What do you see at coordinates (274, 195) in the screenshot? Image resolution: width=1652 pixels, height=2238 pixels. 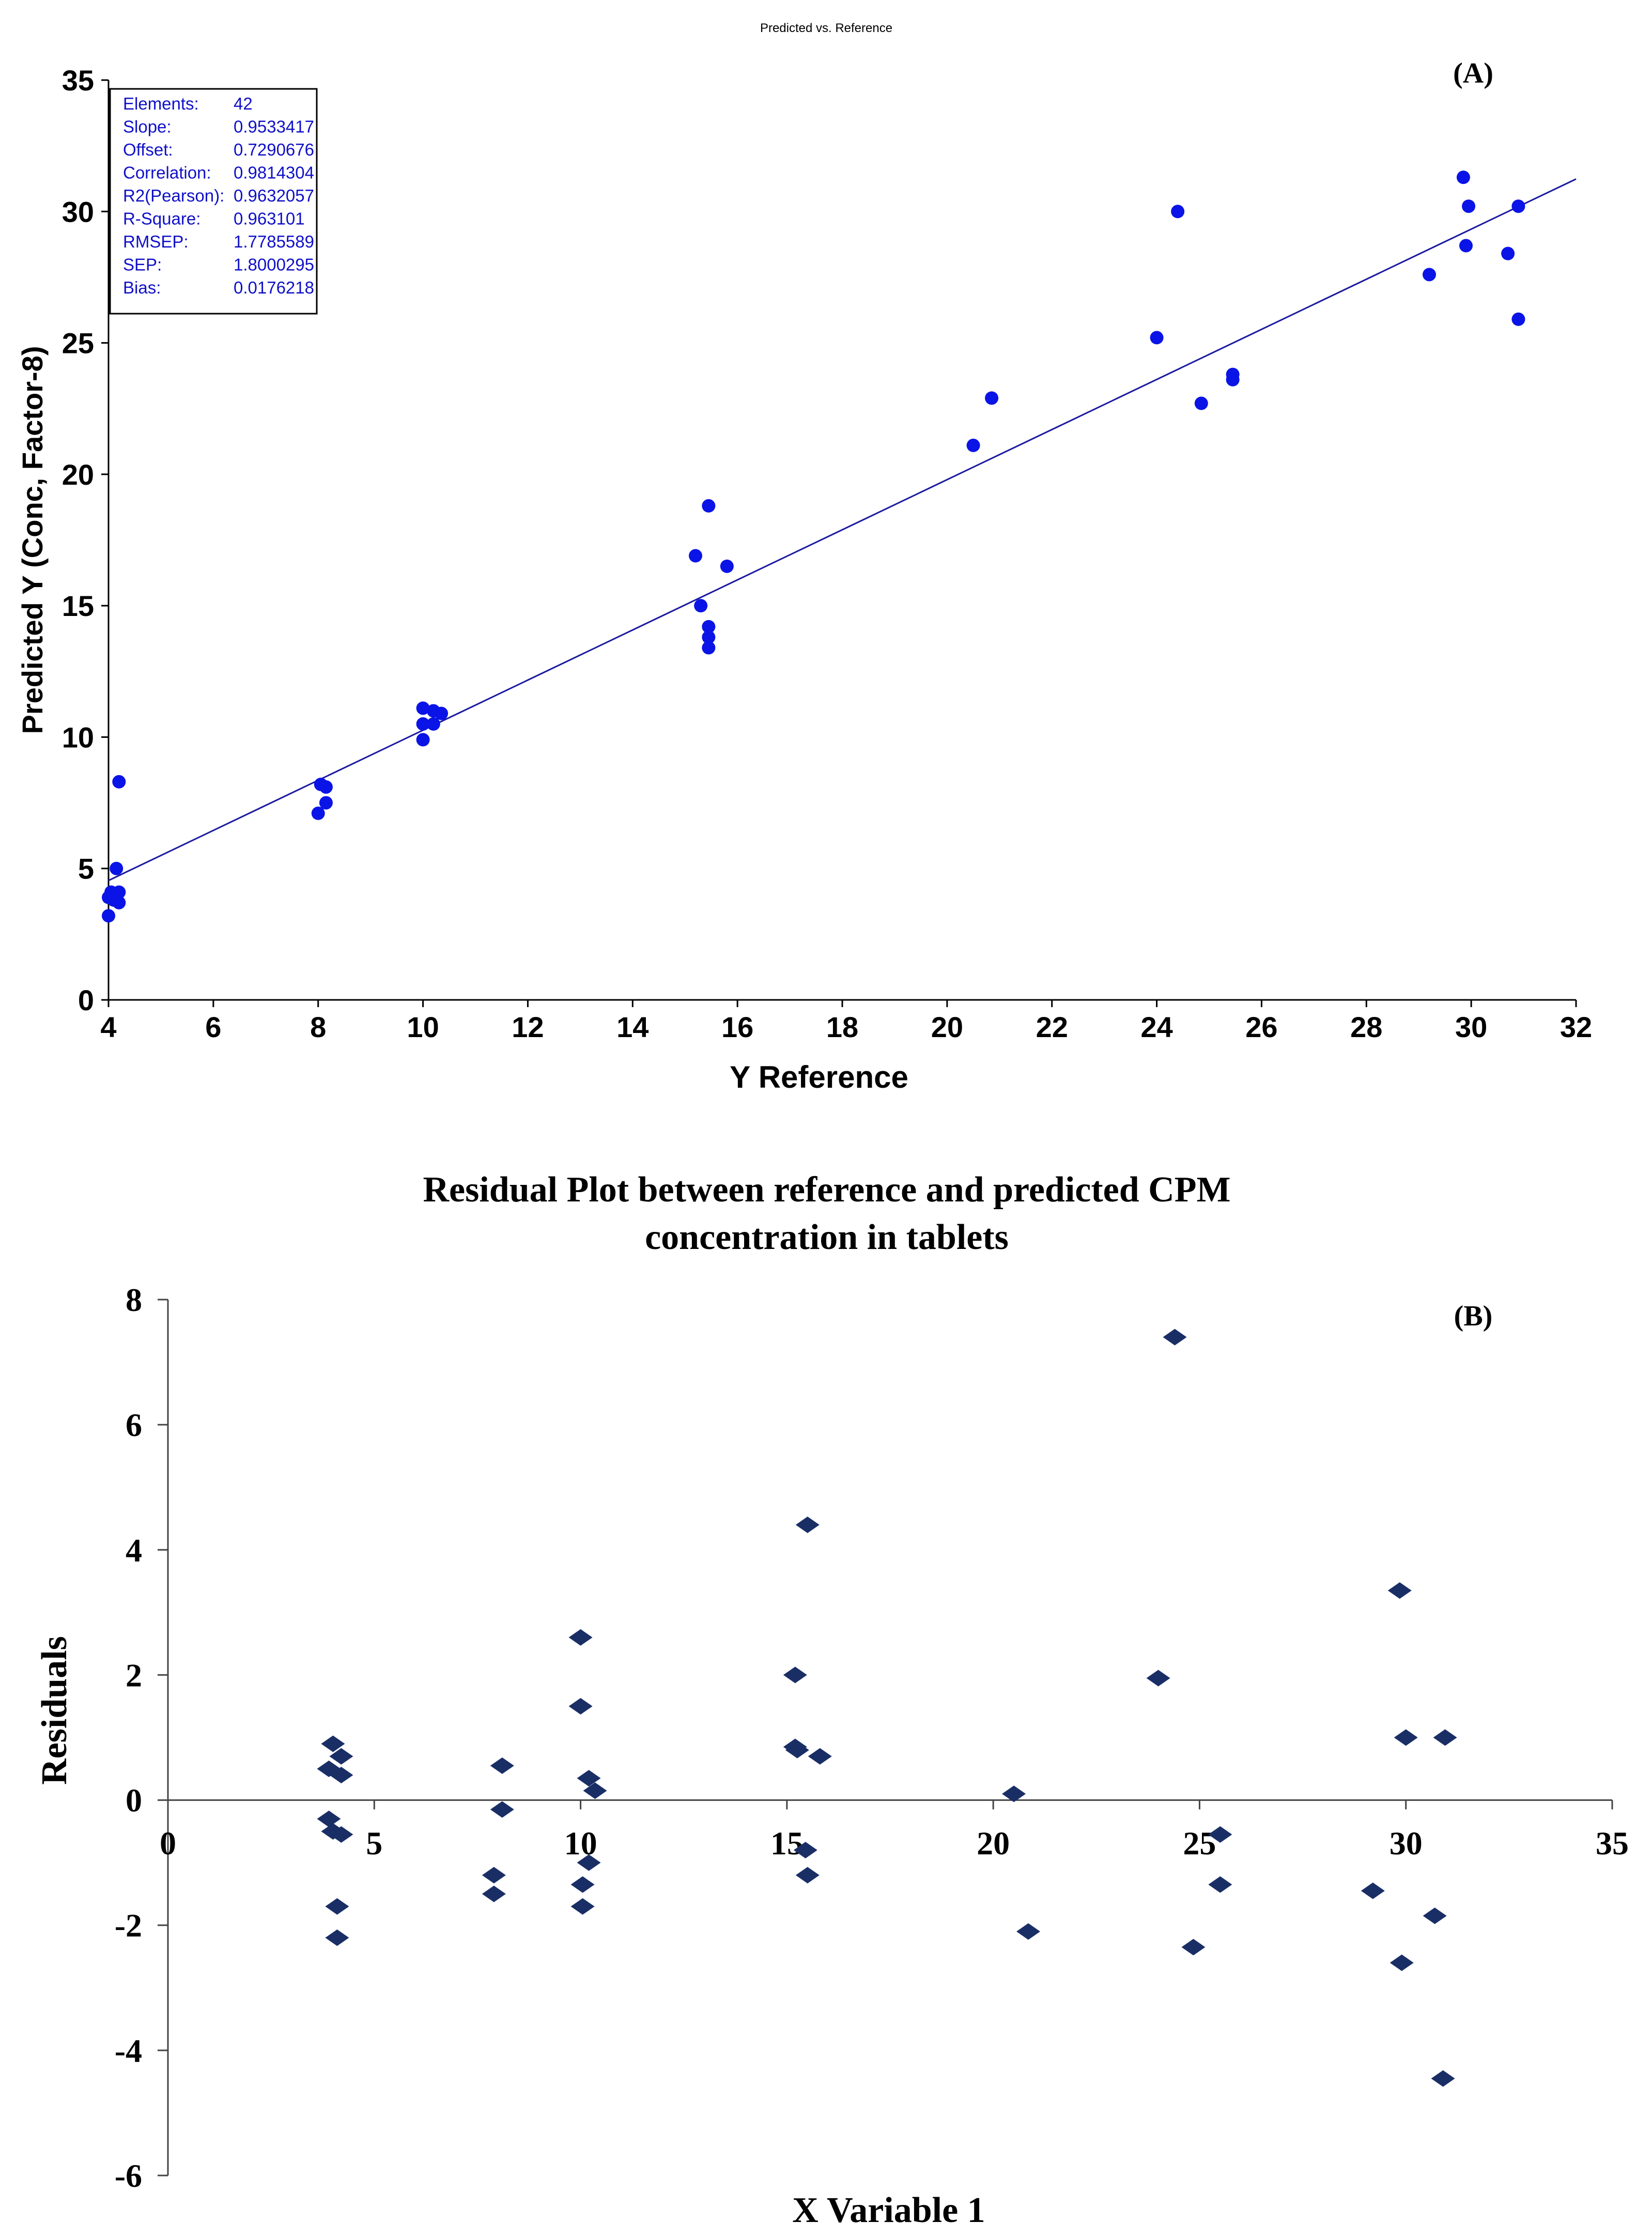 I see `stats-value: 0.9632057` at bounding box center [274, 195].